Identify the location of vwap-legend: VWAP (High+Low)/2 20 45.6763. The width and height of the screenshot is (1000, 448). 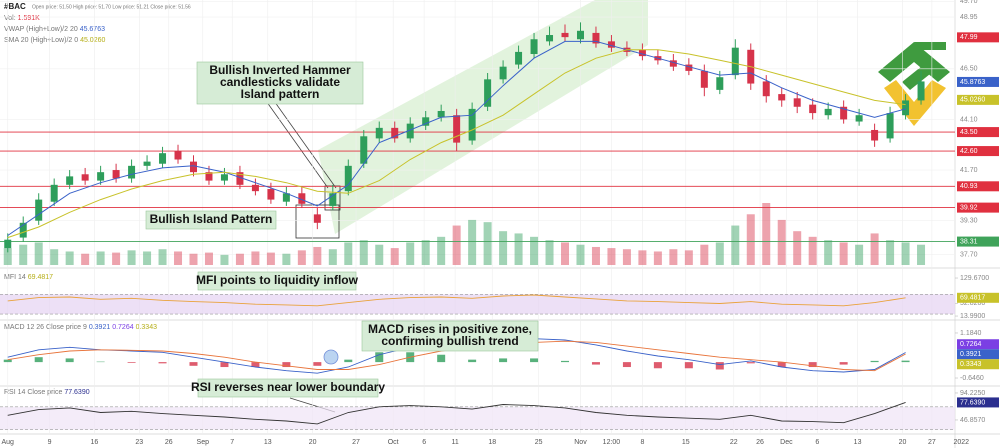
(54, 29).